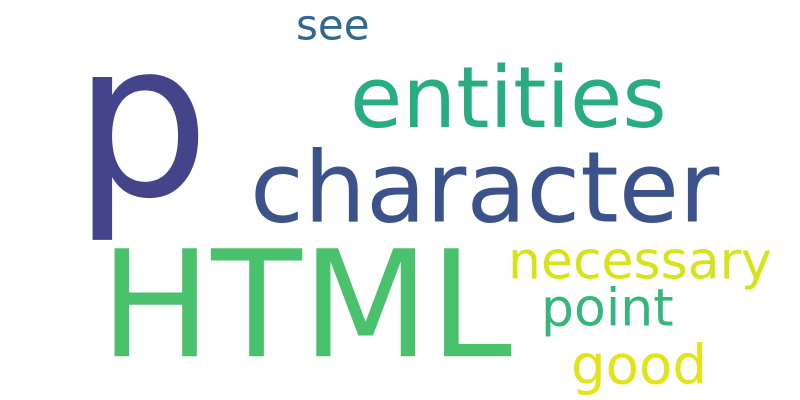  I want to click on word-point: point, so click(607, 307).